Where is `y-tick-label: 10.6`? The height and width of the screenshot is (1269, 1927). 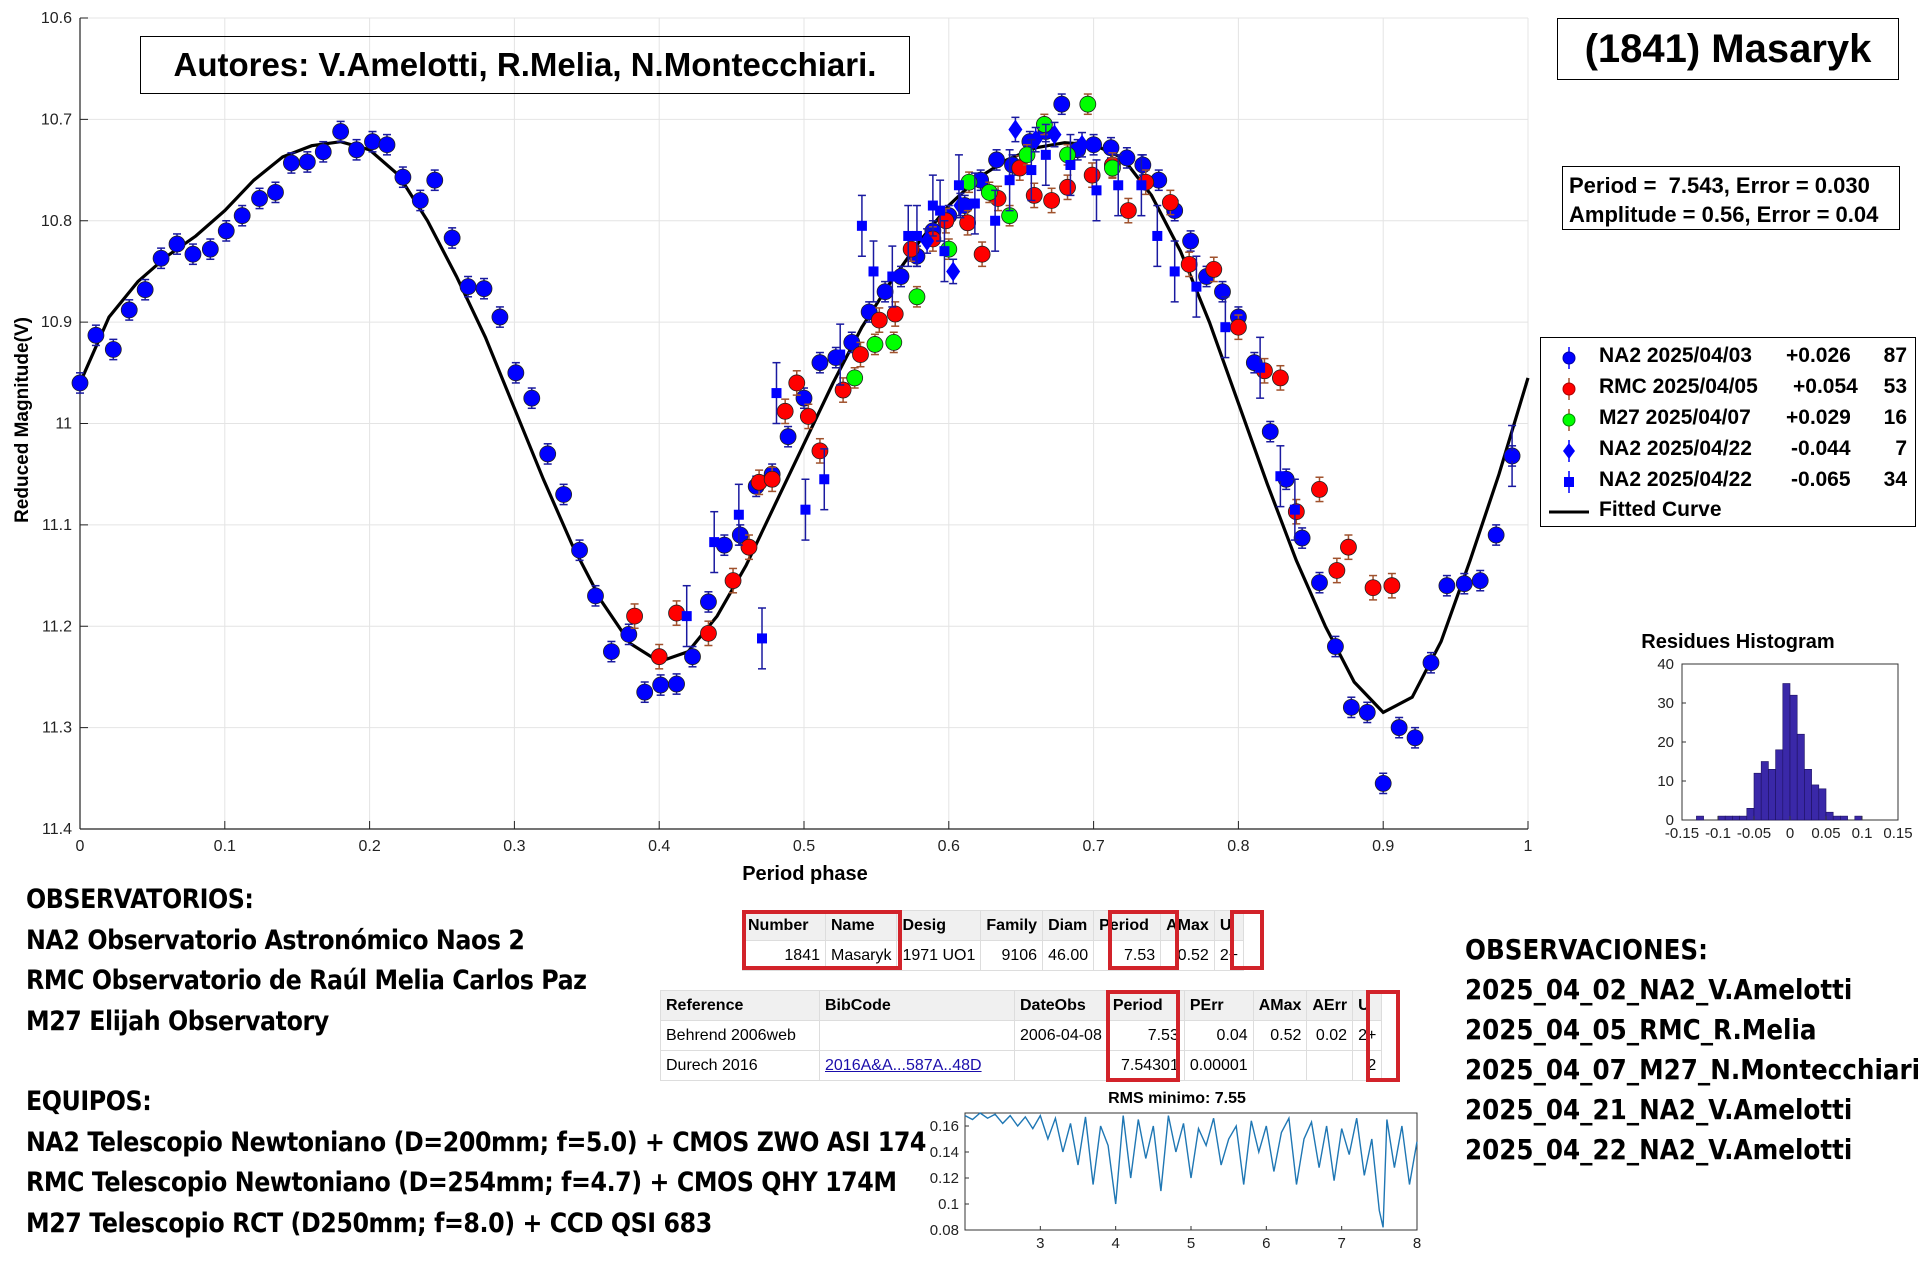 y-tick-label: 10.6 is located at coordinates (56, 18).